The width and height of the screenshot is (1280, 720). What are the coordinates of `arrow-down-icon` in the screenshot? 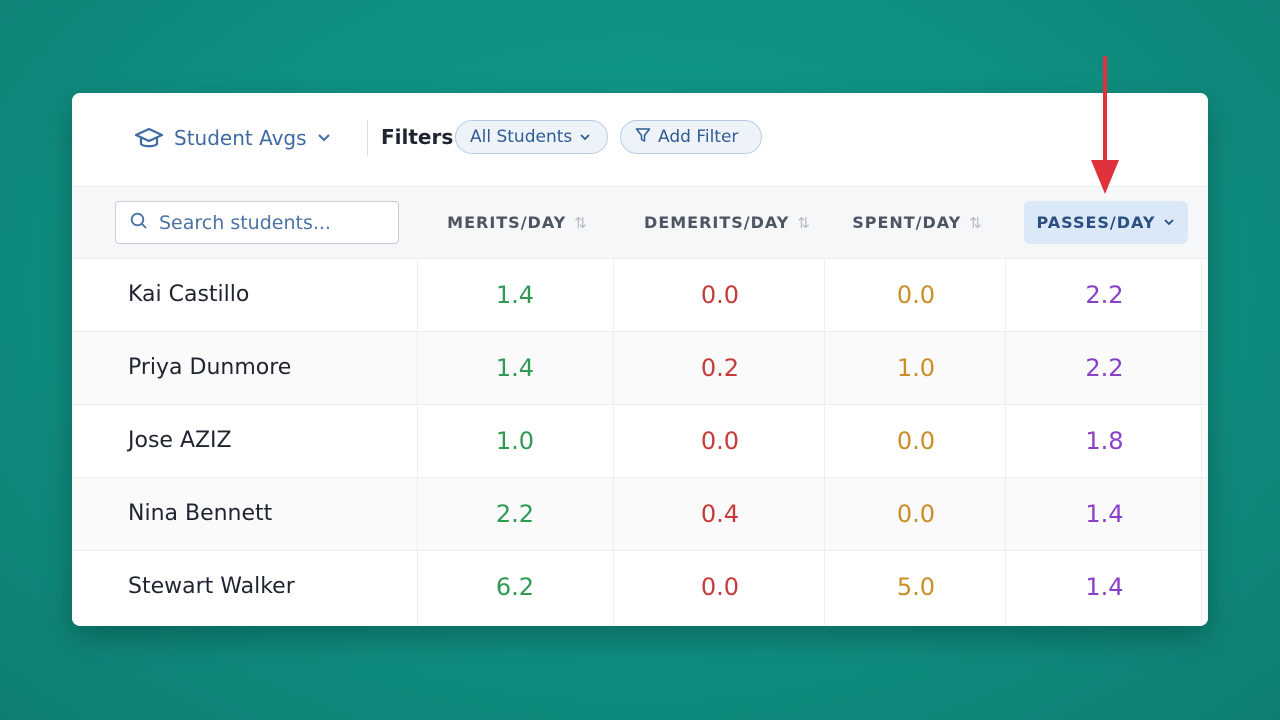 It's located at (1105, 125).